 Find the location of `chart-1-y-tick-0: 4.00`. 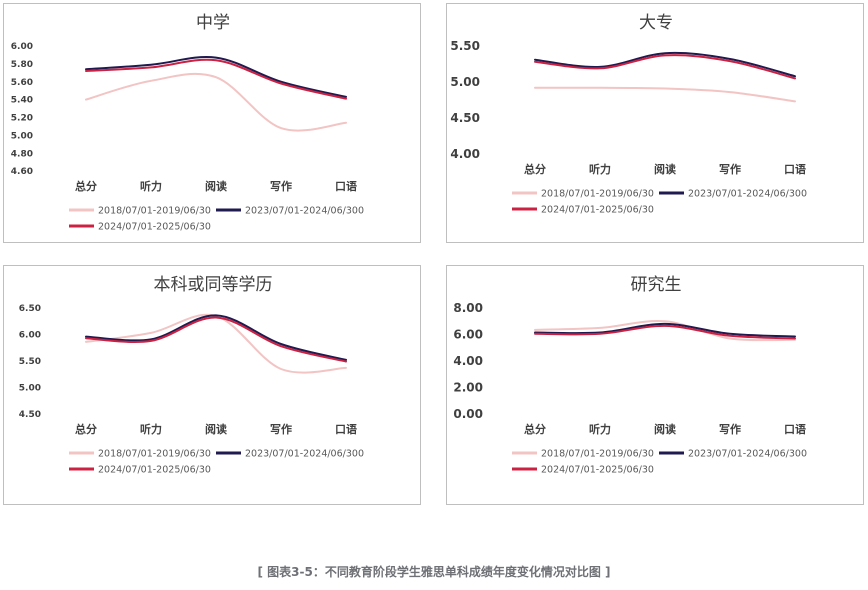

chart-1-y-tick-0: 4.00 is located at coordinates (465, 154).